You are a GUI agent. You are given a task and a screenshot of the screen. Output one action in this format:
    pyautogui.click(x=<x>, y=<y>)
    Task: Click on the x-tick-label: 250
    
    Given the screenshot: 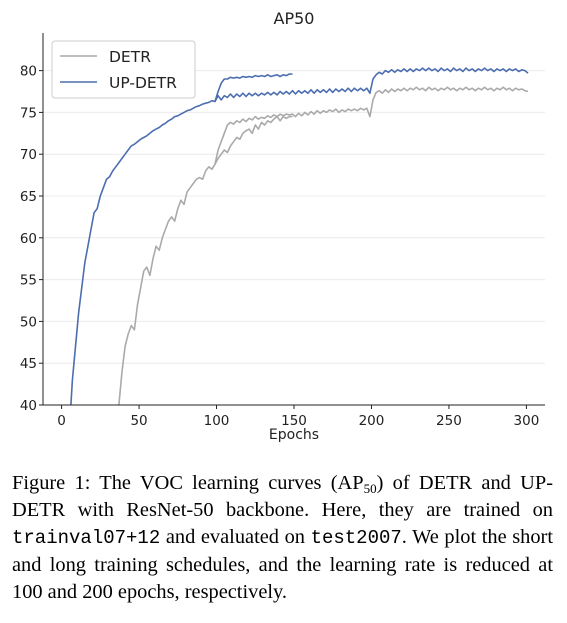 What is the action you would take?
    pyautogui.click(x=449, y=421)
    